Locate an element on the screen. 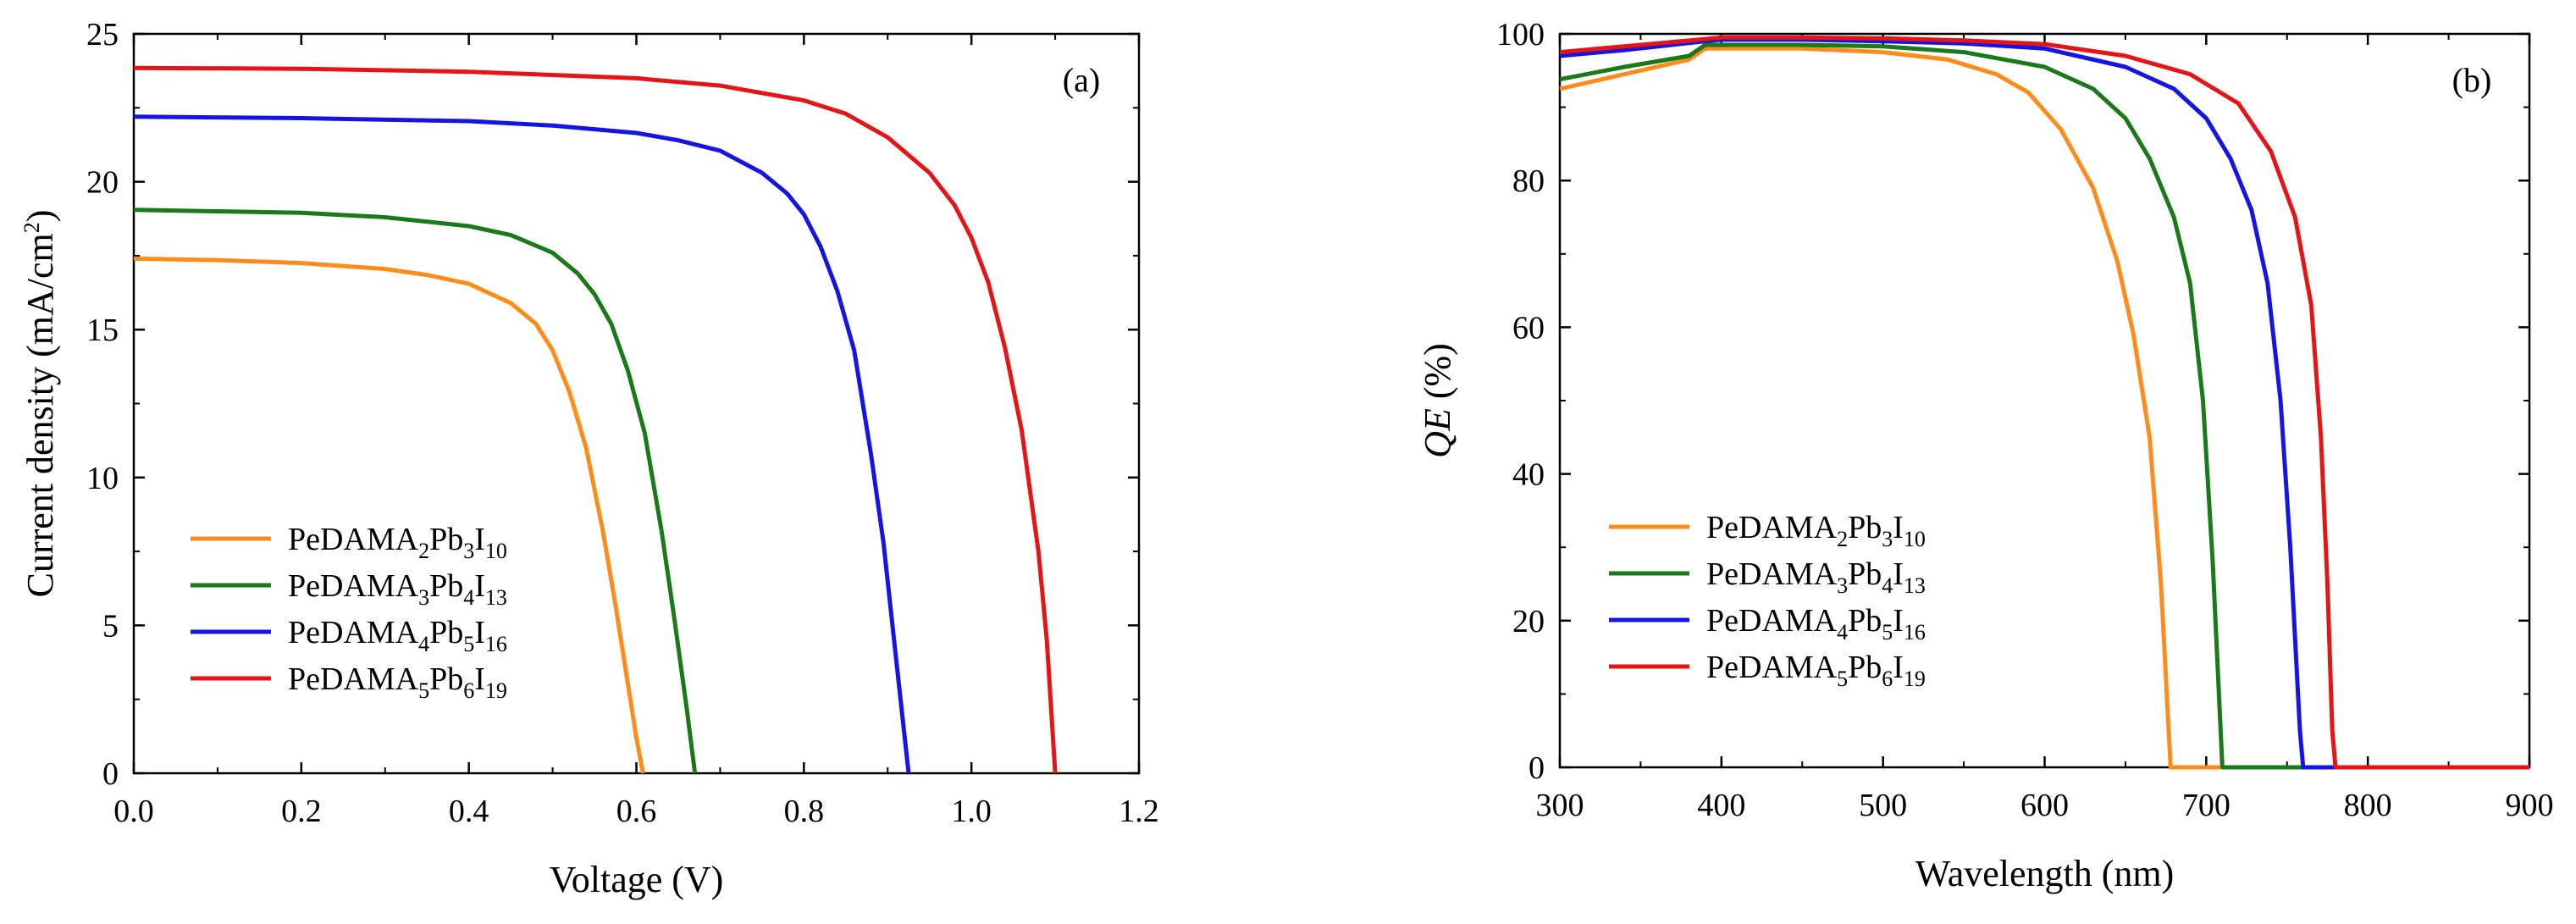 The height and width of the screenshot is (924, 2576). y-tick-label: 60 is located at coordinates (1528, 328).